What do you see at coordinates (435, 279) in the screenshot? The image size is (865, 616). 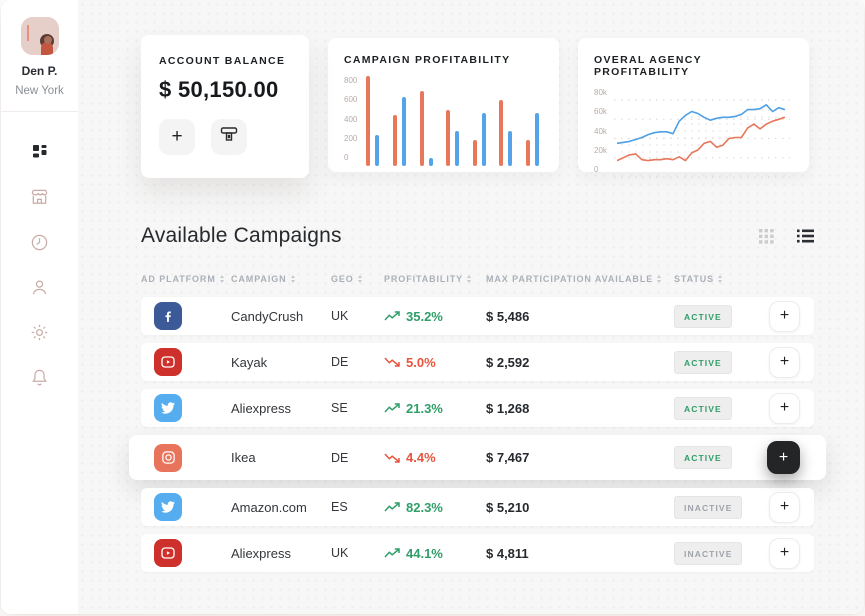 I see `column-header: PROFITABILITY` at bounding box center [435, 279].